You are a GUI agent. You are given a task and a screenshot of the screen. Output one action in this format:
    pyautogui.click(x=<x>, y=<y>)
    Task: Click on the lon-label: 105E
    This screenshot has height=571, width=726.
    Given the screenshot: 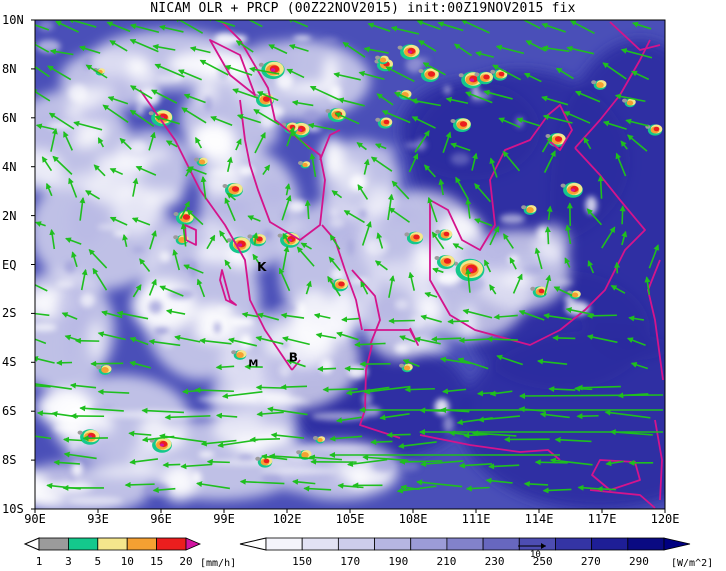 What is the action you would take?
    pyautogui.click(x=350, y=519)
    